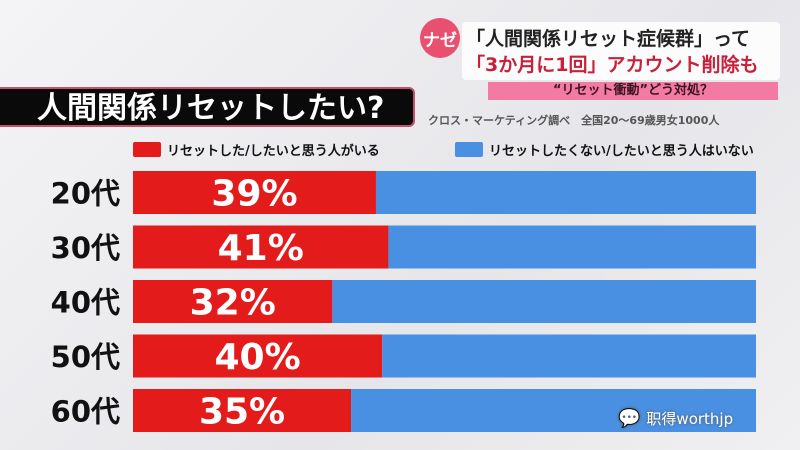 The width and height of the screenshot is (800, 450). I want to click on legend-label: リセットしたくない/したいと思う人はいない, so click(621, 151).